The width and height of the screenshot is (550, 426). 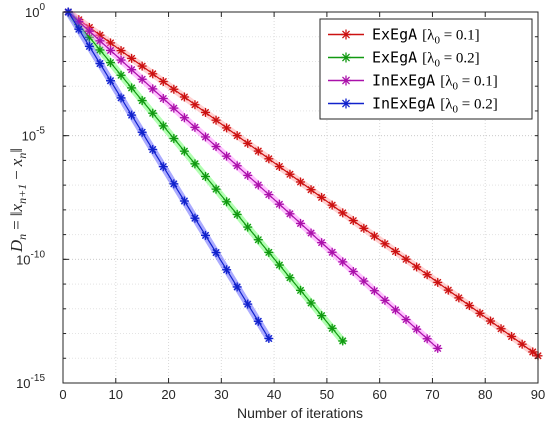 I want to click on x-tick-label: 80, so click(x=485, y=394).